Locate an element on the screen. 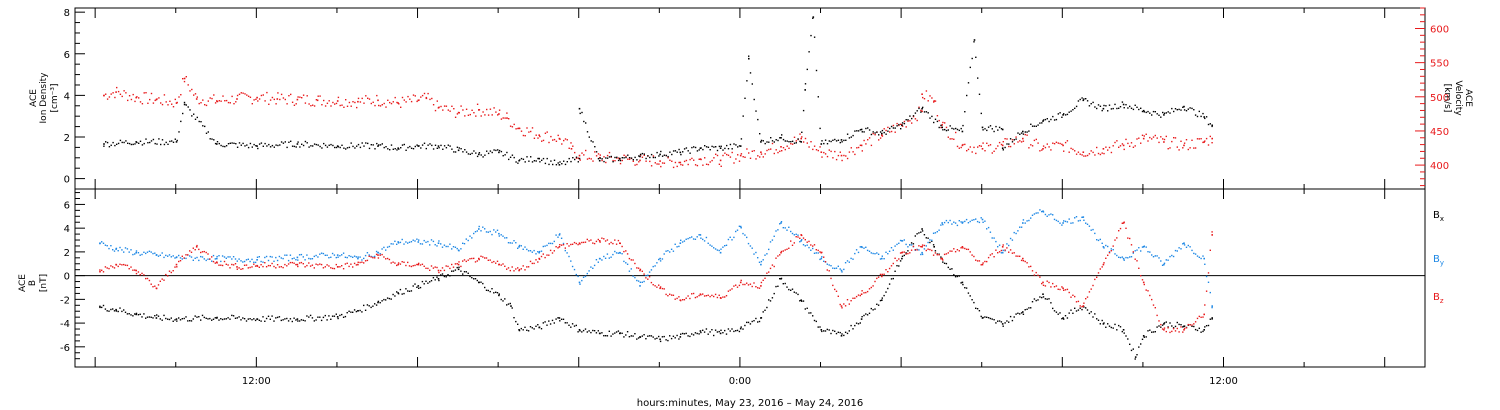 The width and height of the screenshot is (1500, 410). field-tick-label: -4 is located at coordinates (65, 324).